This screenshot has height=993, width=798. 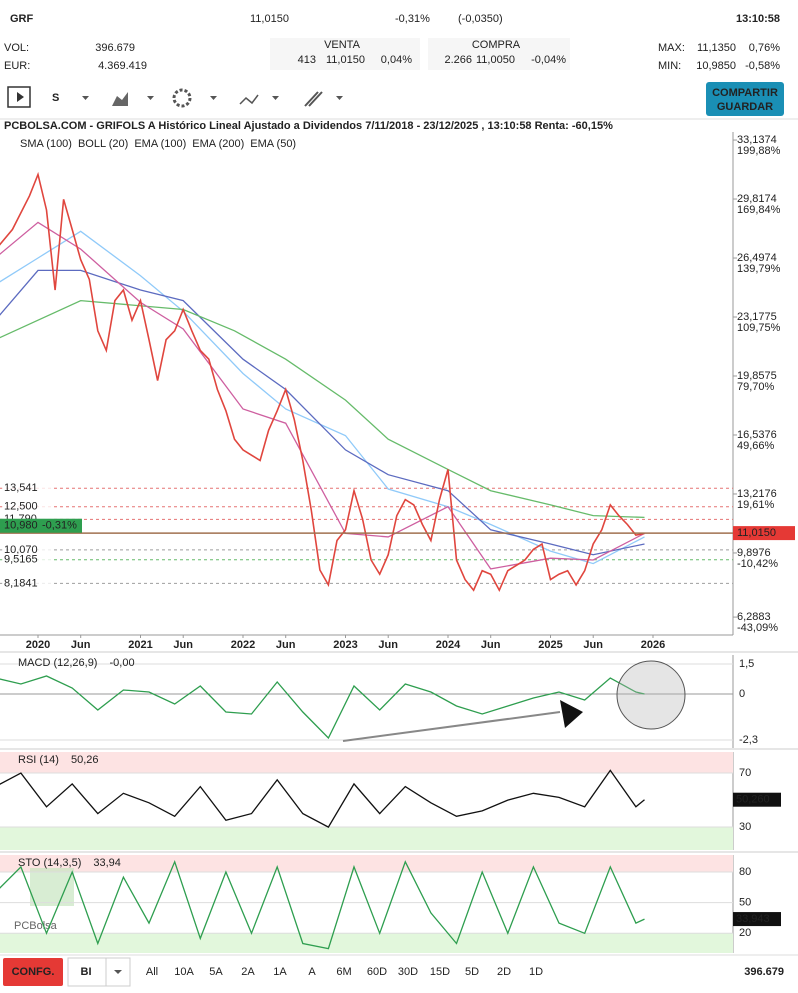 I want to click on legend-entry: SMA (100), so click(x=46, y=144).